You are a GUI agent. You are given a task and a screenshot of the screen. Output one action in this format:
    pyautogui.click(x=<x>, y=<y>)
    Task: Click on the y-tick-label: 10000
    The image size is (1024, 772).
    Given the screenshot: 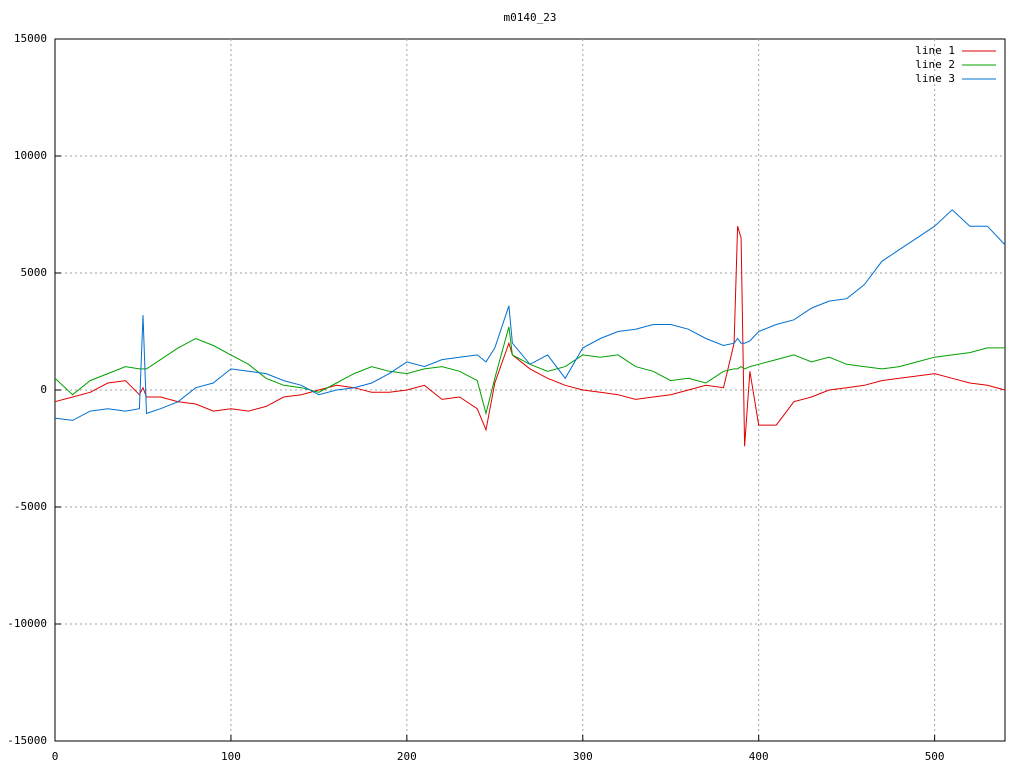 What is the action you would take?
    pyautogui.click(x=30, y=155)
    